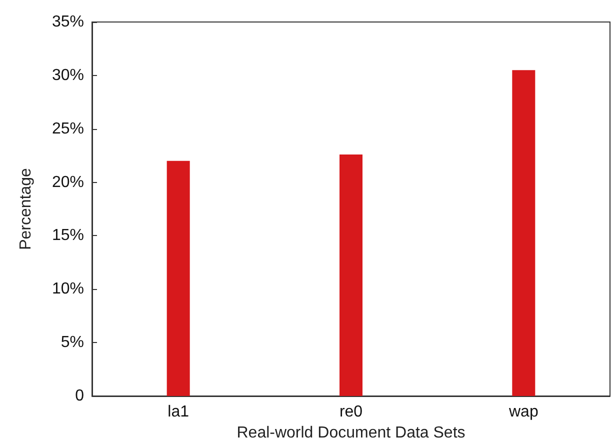  I want to click on y-tick-label: 15%, so click(68, 235).